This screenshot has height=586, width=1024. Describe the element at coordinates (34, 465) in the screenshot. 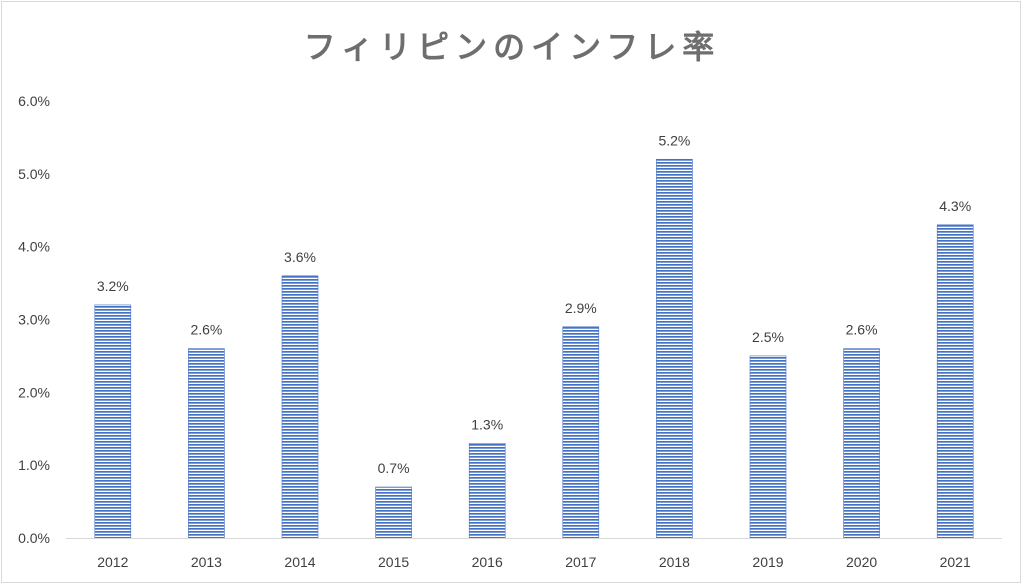

I see `y-tick-label: 1.0%` at that location.